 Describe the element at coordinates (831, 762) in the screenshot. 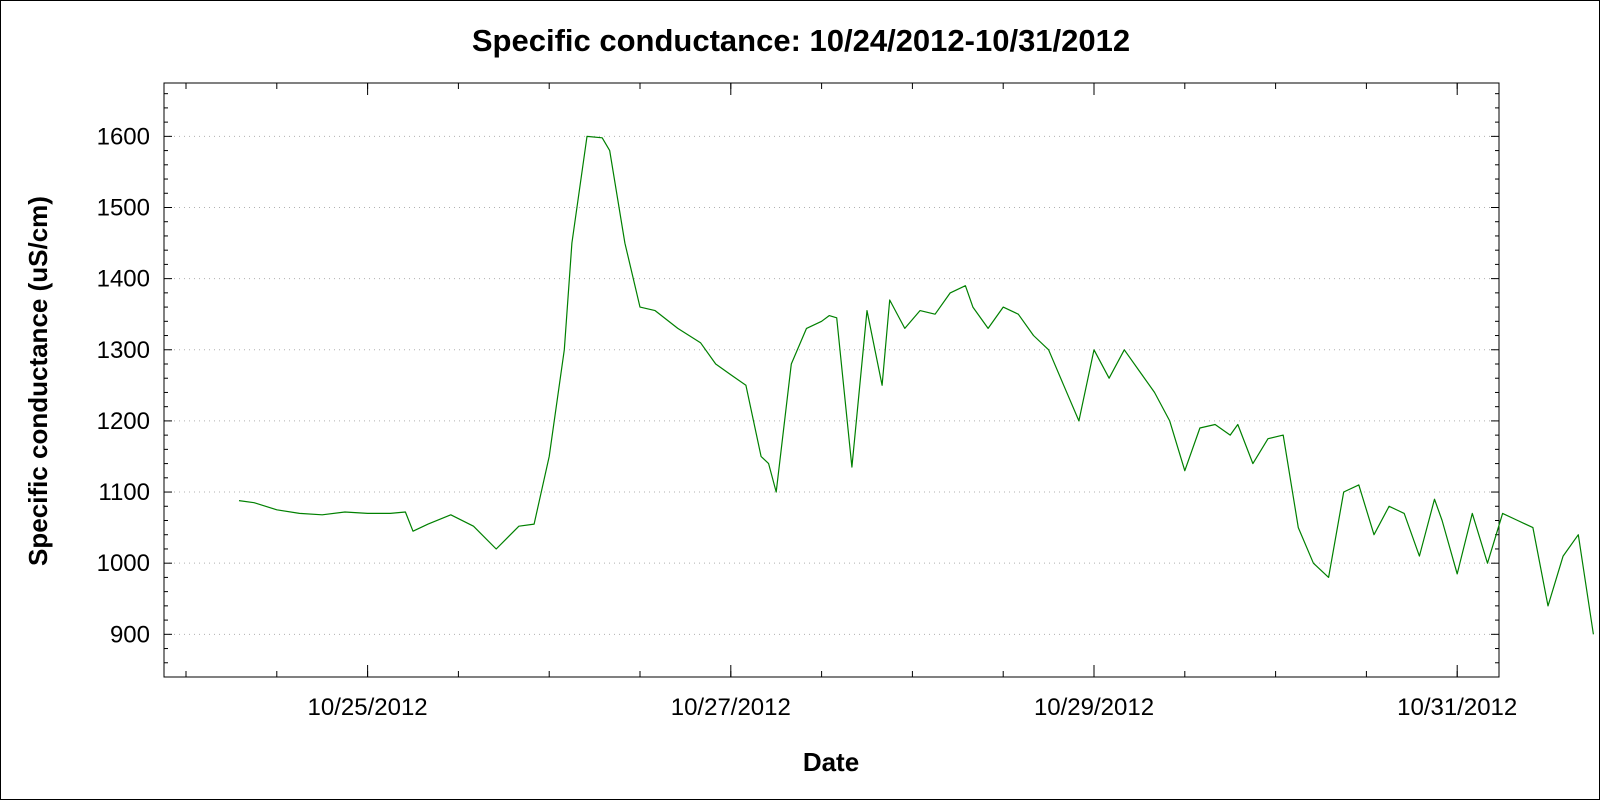

I see `x-axis-label: Date` at that location.